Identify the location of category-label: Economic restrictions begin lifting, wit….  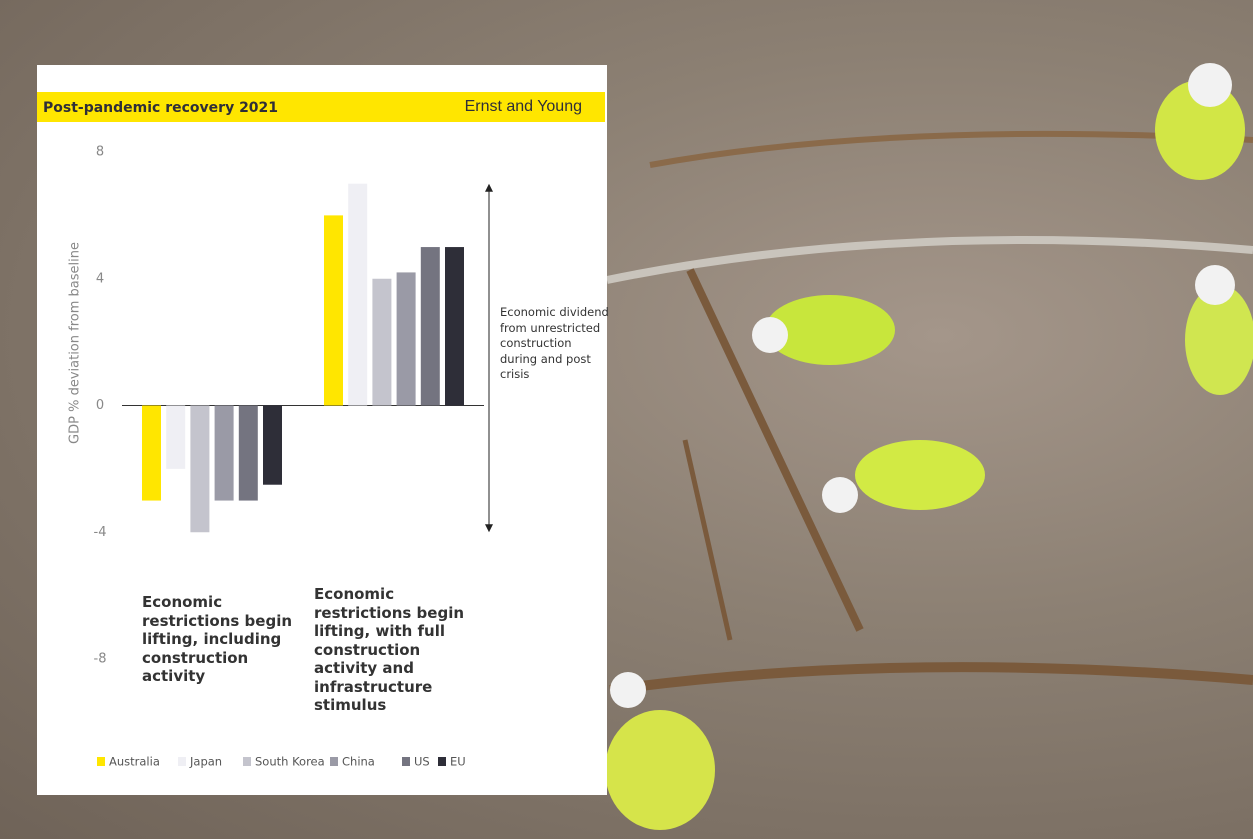
(389, 649).